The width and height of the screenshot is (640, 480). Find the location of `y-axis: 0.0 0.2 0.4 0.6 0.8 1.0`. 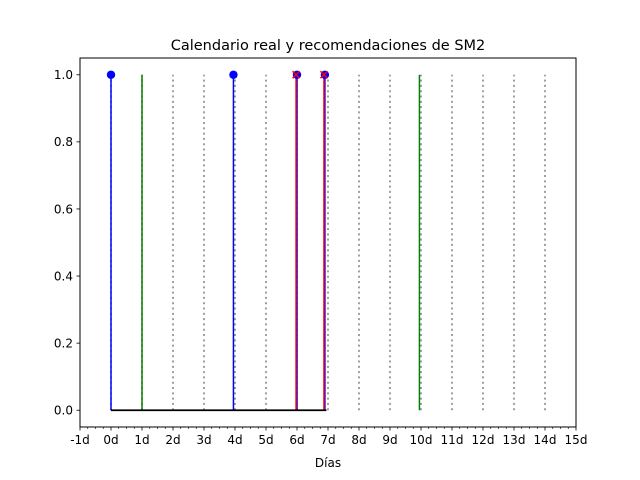

y-axis: 0.0 0.2 0.4 0.6 0.8 1.0 is located at coordinates (67, 243).